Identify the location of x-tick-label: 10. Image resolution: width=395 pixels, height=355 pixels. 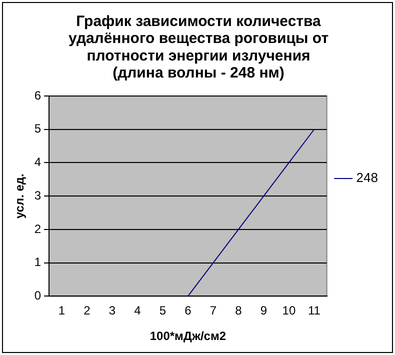
(289, 311).